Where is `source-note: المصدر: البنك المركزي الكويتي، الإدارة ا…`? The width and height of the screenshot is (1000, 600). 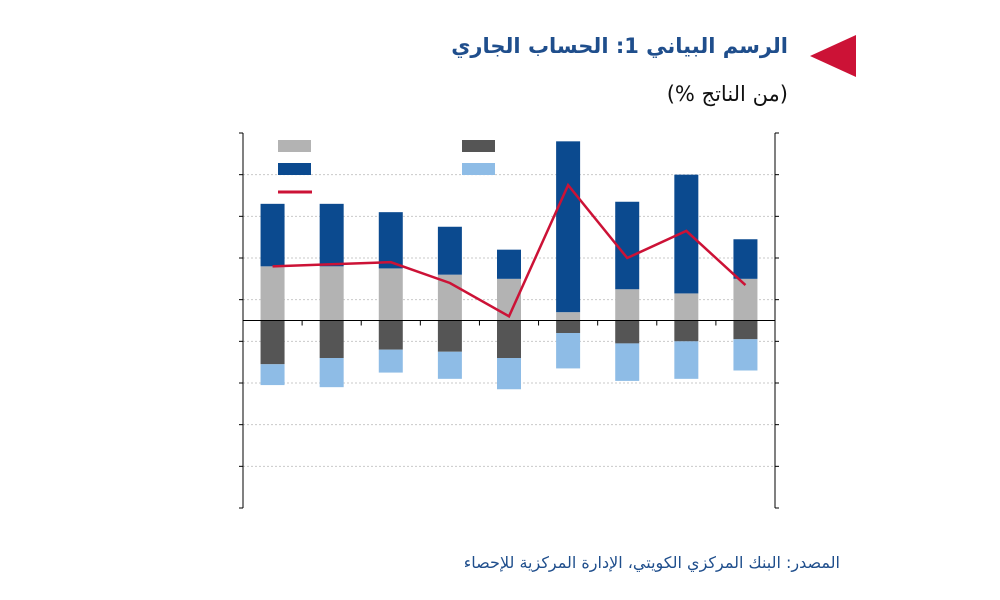
source-note: المصدر: البنك المركزي الكويتي، الإدارة ا… is located at coordinates (651, 562).